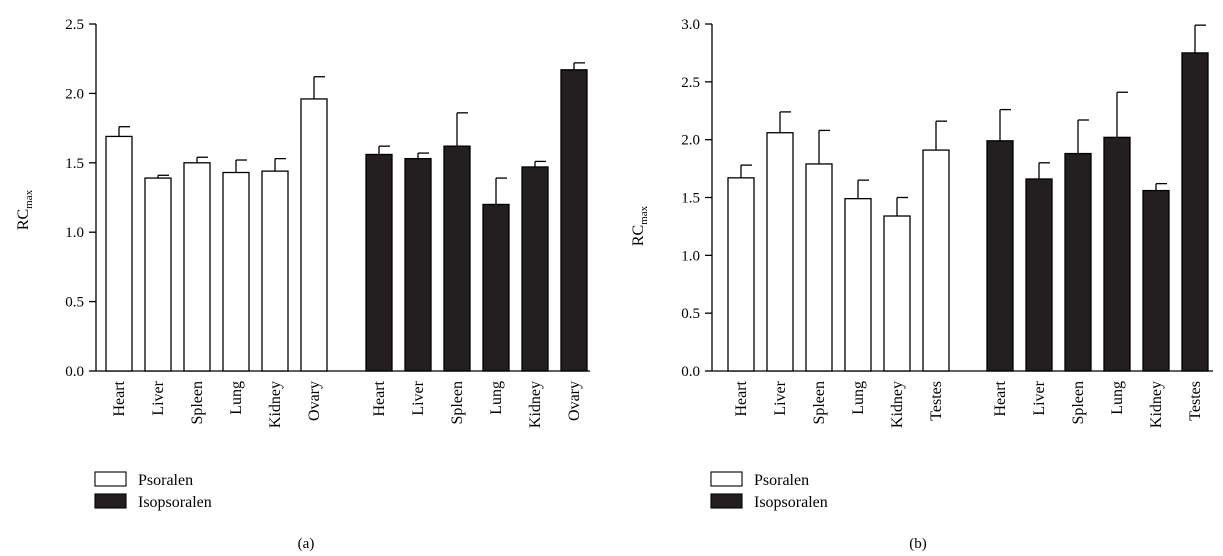 The image size is (1223, 556). I want to click on panel-label: (b), so click(918, 544).